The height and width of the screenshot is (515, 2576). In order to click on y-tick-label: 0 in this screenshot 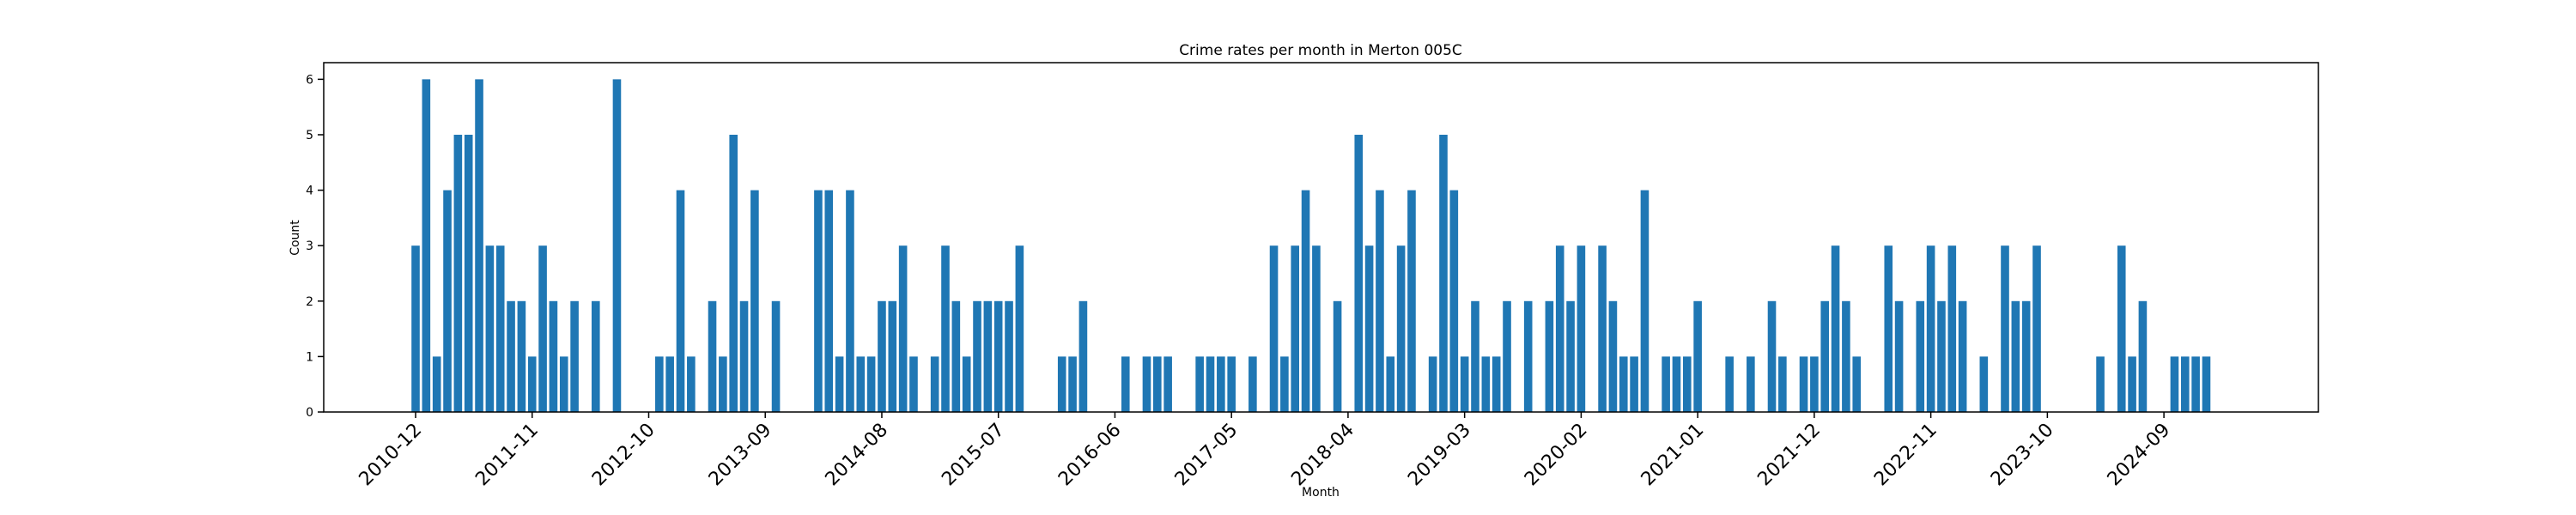, I will do `click(310, 413)`.